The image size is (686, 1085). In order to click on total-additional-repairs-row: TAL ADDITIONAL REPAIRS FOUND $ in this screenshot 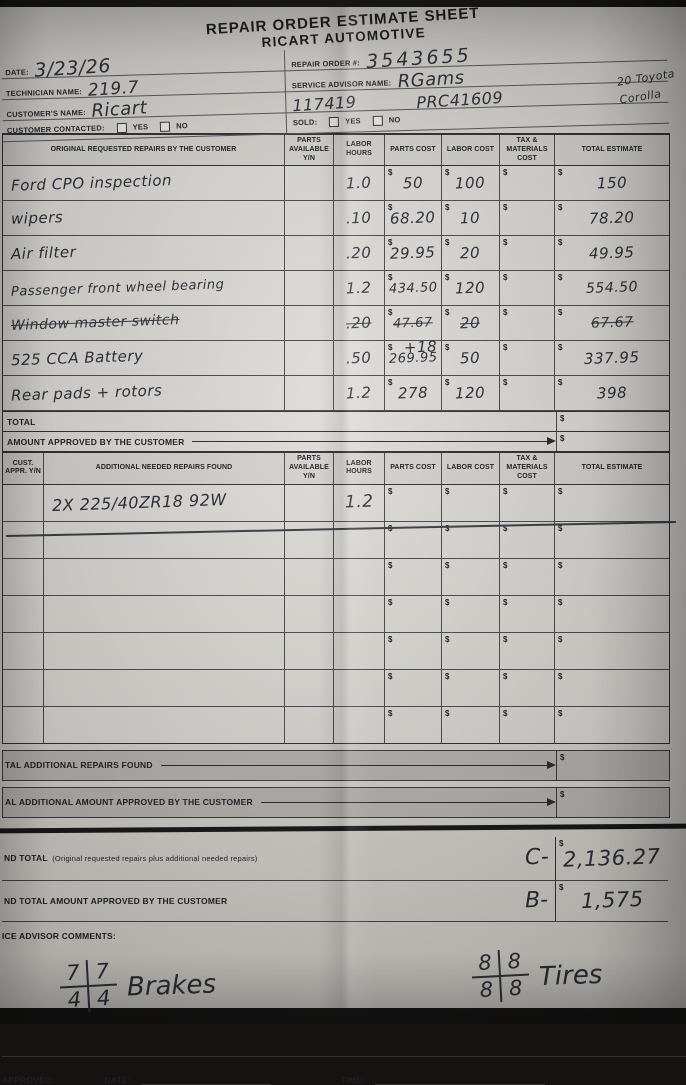, I will do `click(336, 765)`.